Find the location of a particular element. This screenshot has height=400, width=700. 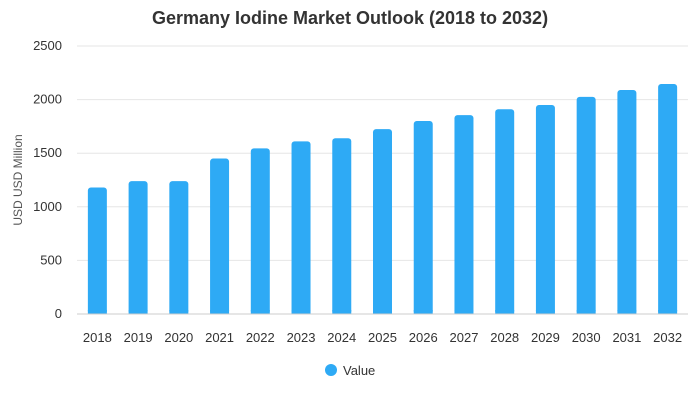

x-tick-label: 2032 is located at coordinates (667, 337).